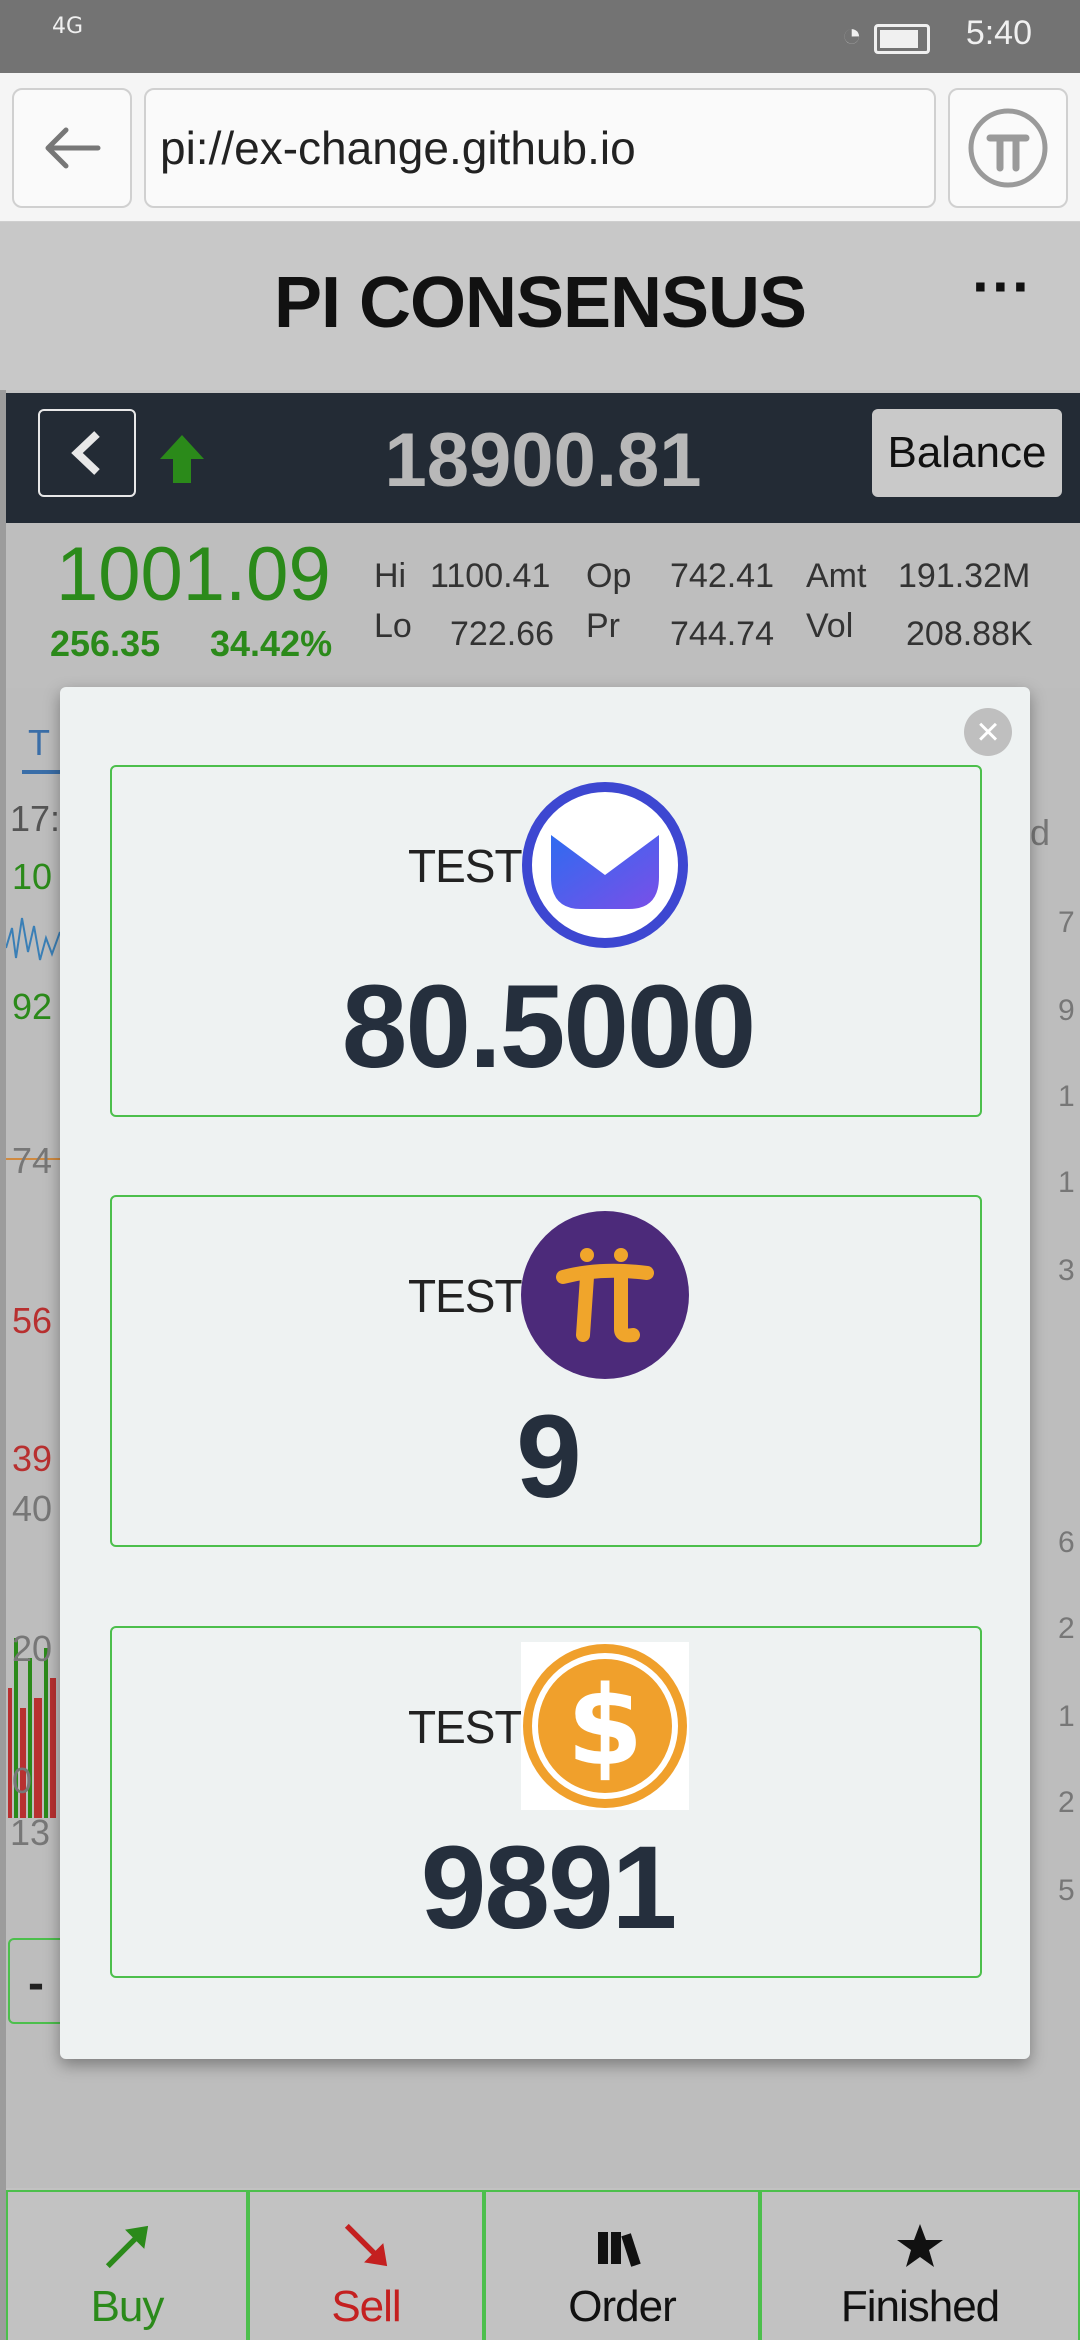 This screenshot has height=2340, width=1080. I want to click on open-price-line, so click(33, 1159).